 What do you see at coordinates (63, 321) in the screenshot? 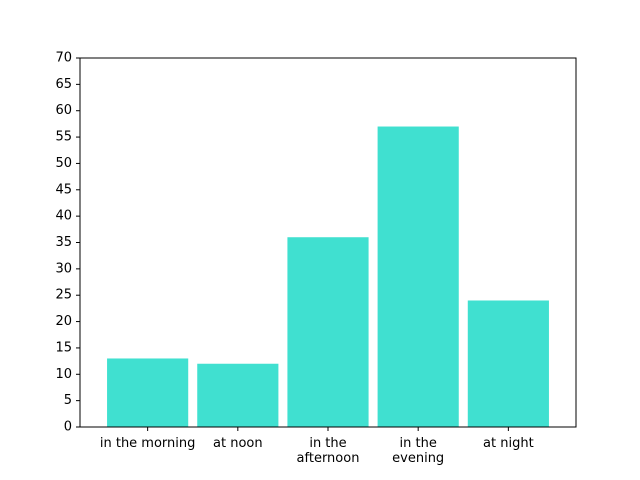
I see `y-tick-label: 20` at bounding box center [63, 321].